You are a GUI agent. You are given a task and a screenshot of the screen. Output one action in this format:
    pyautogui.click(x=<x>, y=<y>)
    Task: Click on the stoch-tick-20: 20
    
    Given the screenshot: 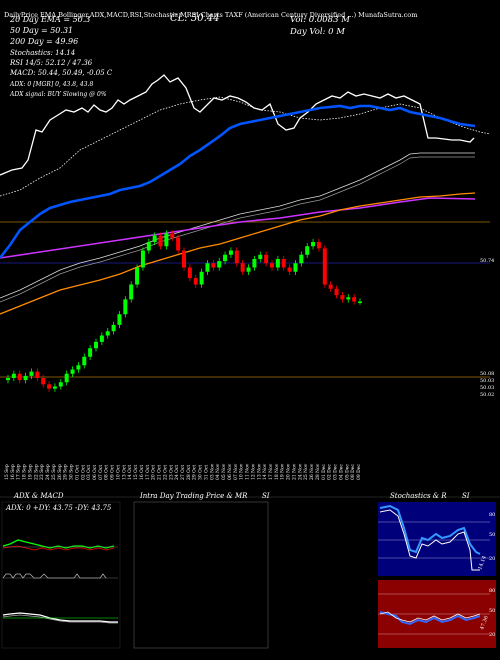 What is the action you would take?
    pyautogui.click(x=492, y=559)
    